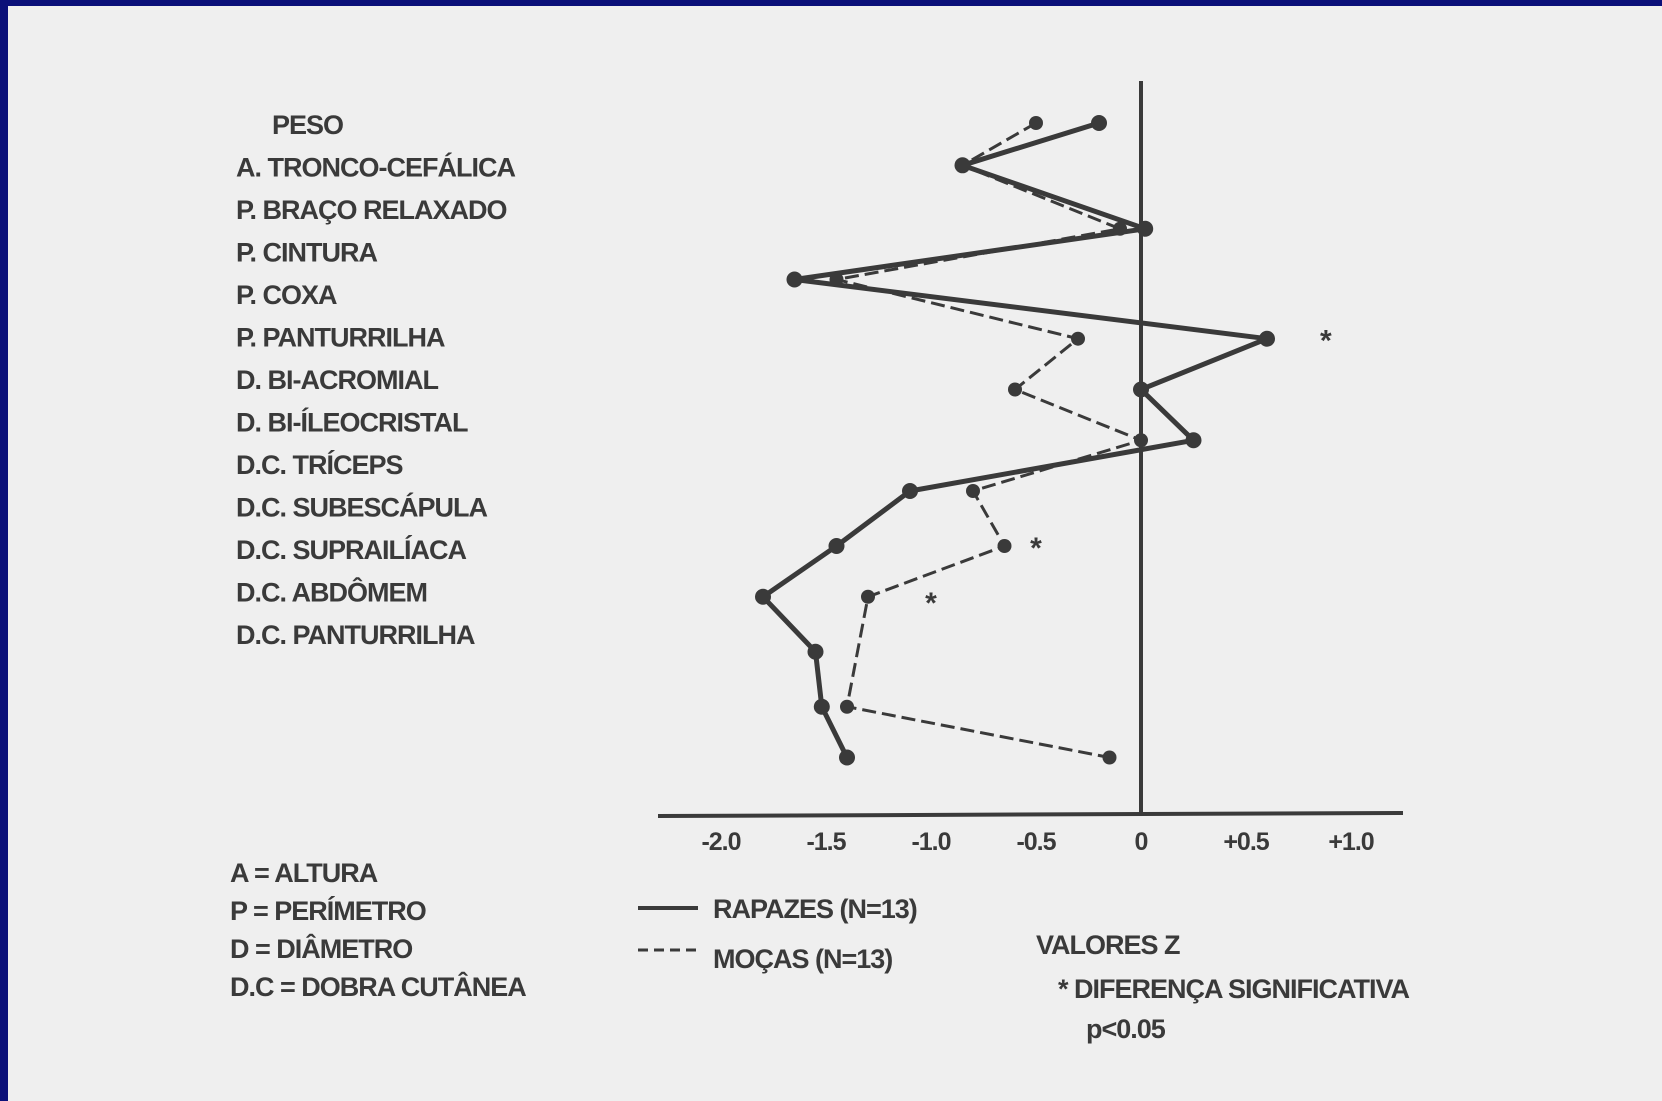 This screenshot has height=1101, width=1662. What do you see at coordinates (340, 338) in the screenshot?
I see `category-label: P. PANTURRILHA` at bounding box center [340, 338].